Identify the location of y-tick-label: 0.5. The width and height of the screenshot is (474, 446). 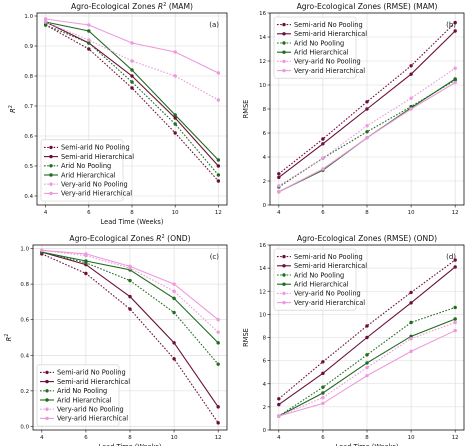
(28, 167).